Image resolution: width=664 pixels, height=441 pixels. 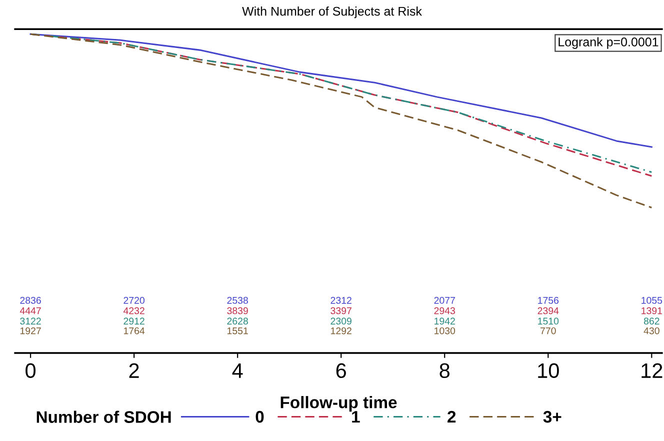 I want to click on annotation: 3122, so click(x=30, y=321).